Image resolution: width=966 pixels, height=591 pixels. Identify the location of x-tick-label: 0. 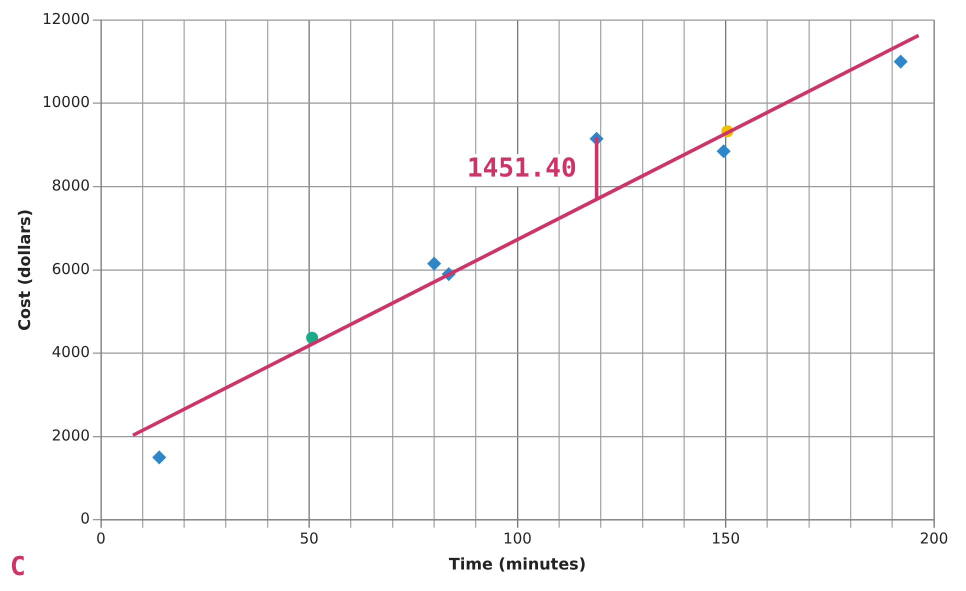
(101, 539).